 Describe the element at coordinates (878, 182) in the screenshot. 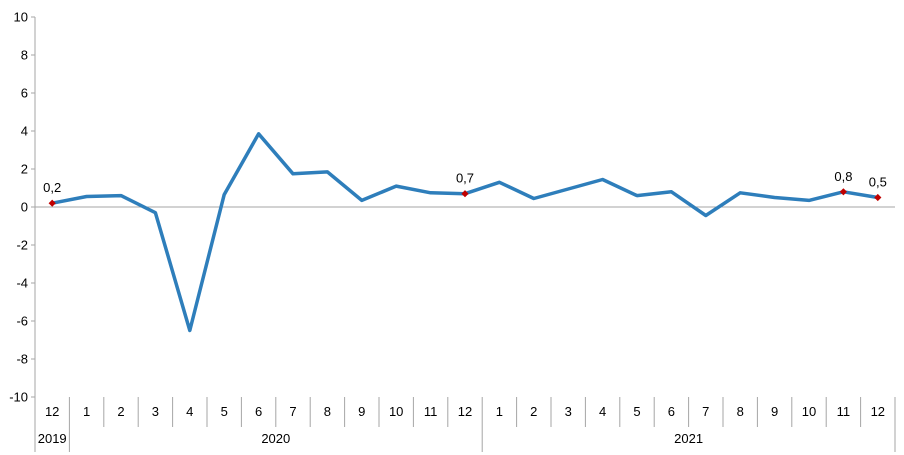

I see `data-label: 0,5` at that location.